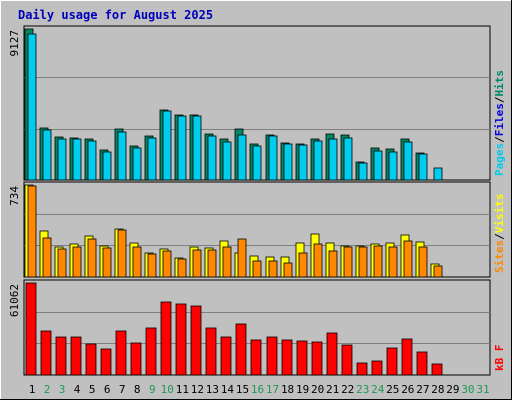  I want to click on day-label-19: 19, so click(302, 389).